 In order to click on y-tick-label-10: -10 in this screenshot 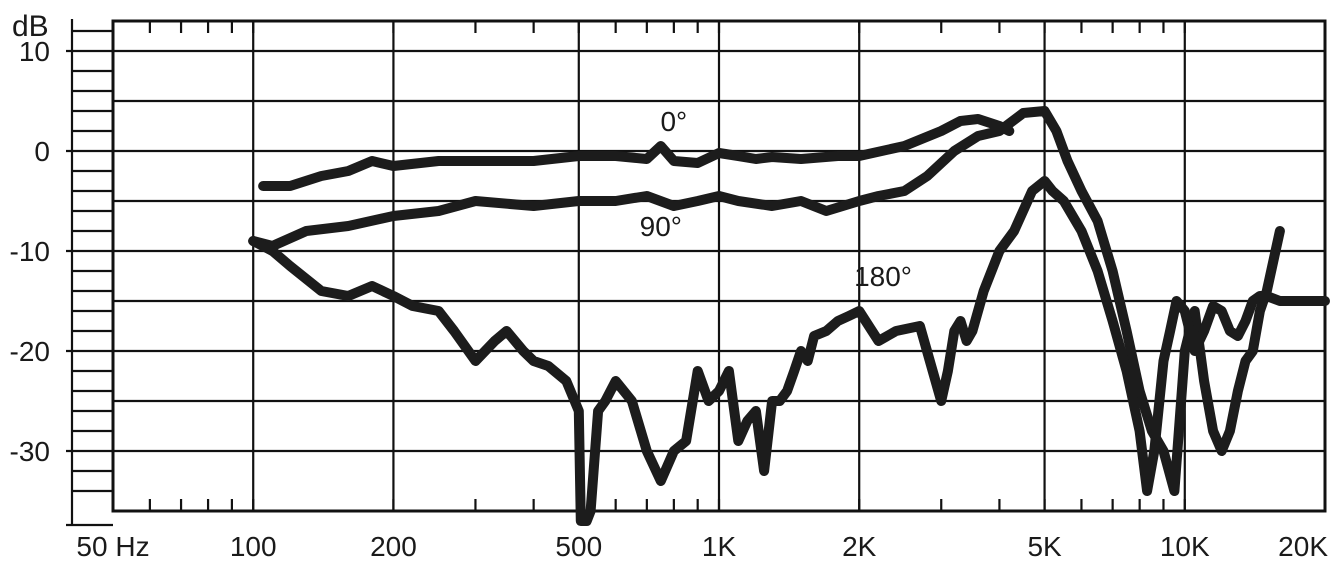, I will do `click(30, 251)`.